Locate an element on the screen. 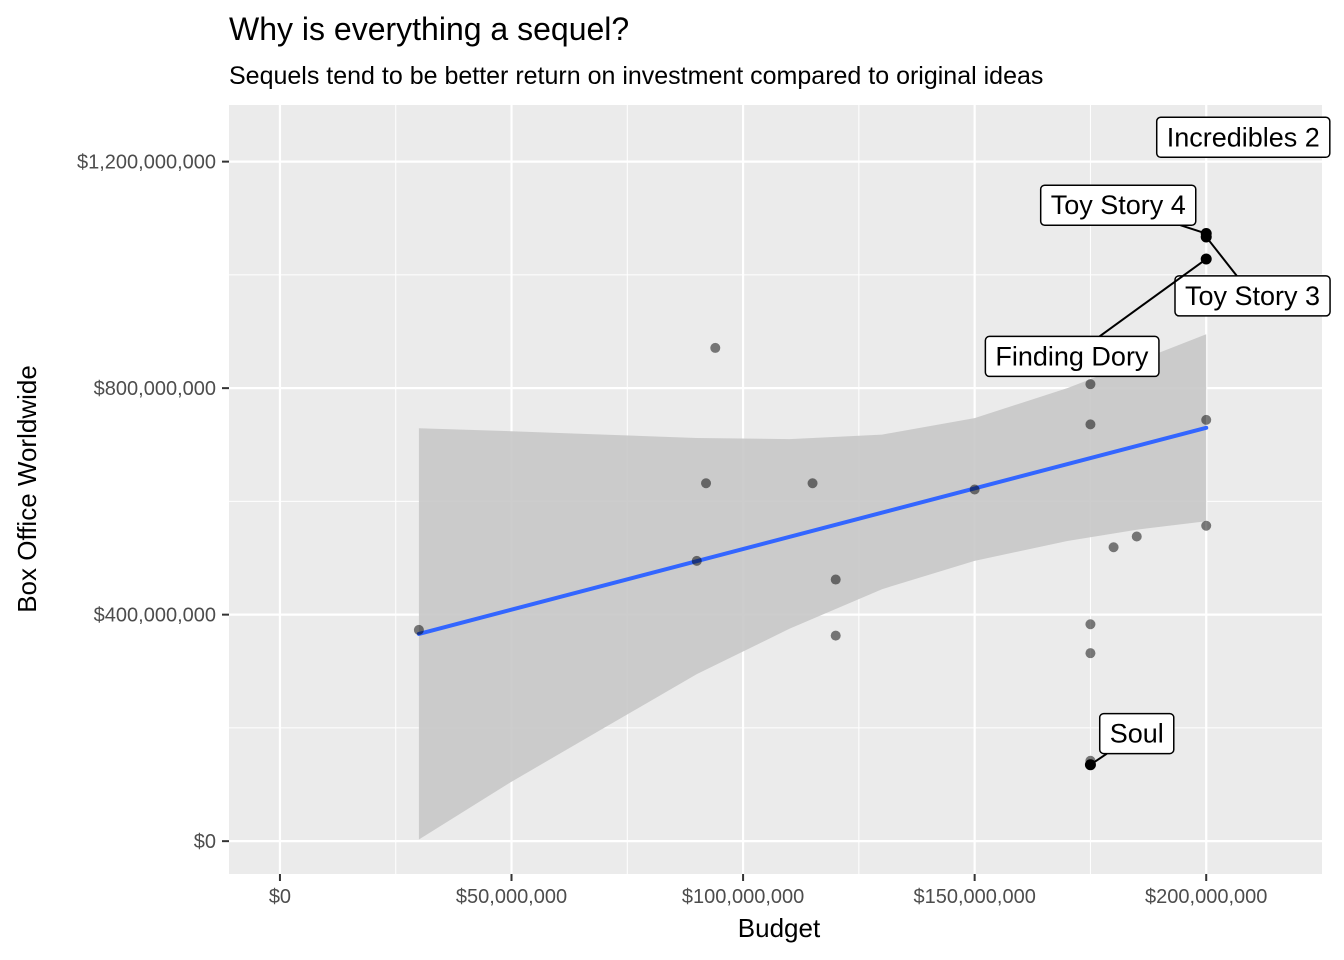 The height and width of the screenshot is (960, 1344). y-tick-label: $400,000,000 is located at coordinates (155, 616).